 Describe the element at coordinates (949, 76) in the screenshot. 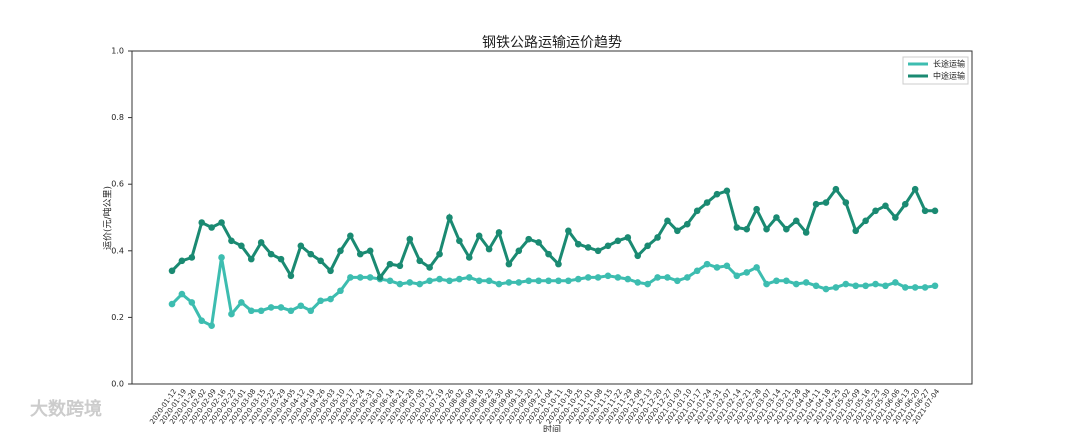

I see `legend-label: 中途运输` at that location.